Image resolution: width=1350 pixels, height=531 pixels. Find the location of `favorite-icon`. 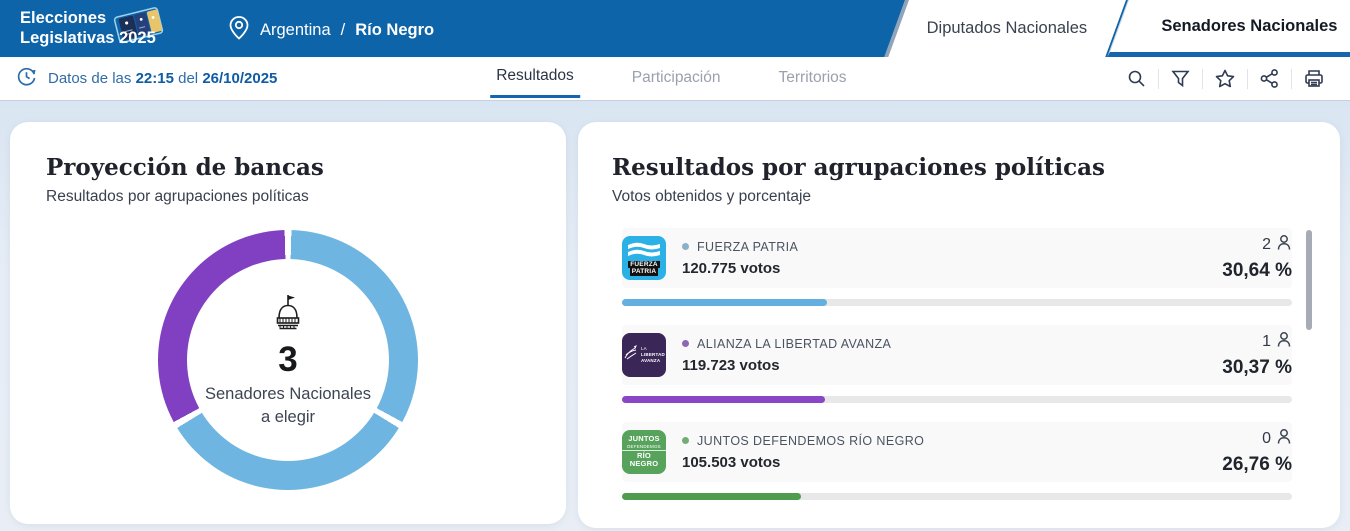

favorite-icon is located at coordinates (1225, 78).